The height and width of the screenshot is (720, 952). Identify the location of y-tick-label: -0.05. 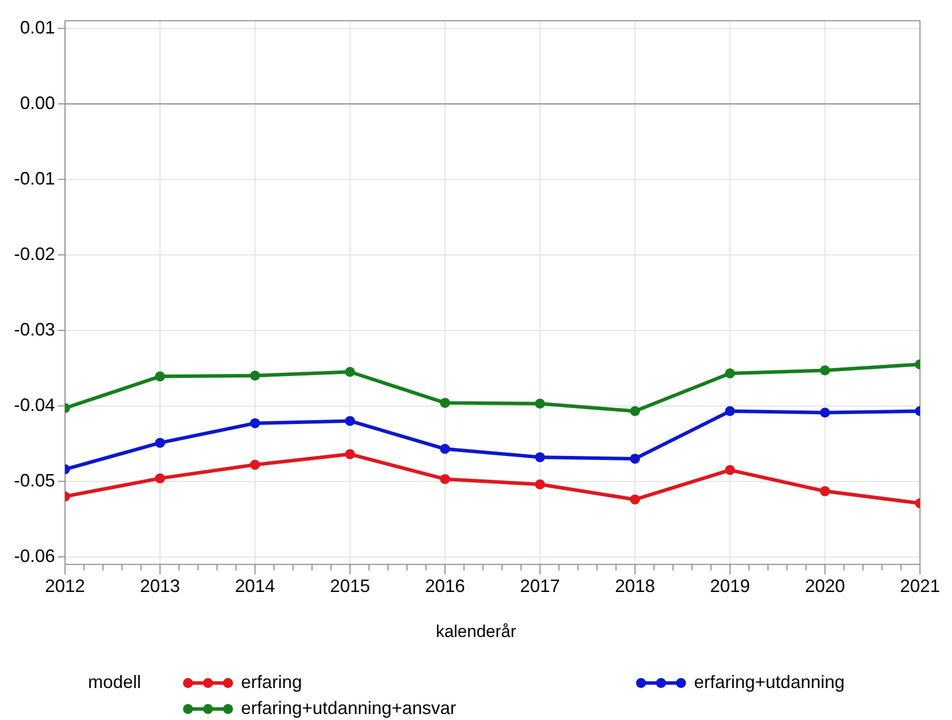
(35, 480).